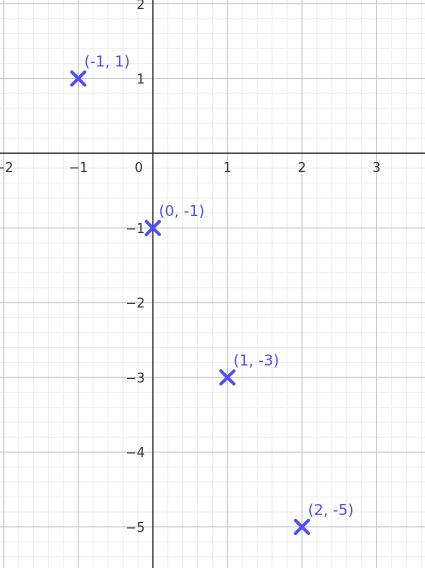 This screenshot has height=568, width=425. Describe the element at coordinates (135, 528) in the screenshot. I see `y-tick-label: −5` at that location.